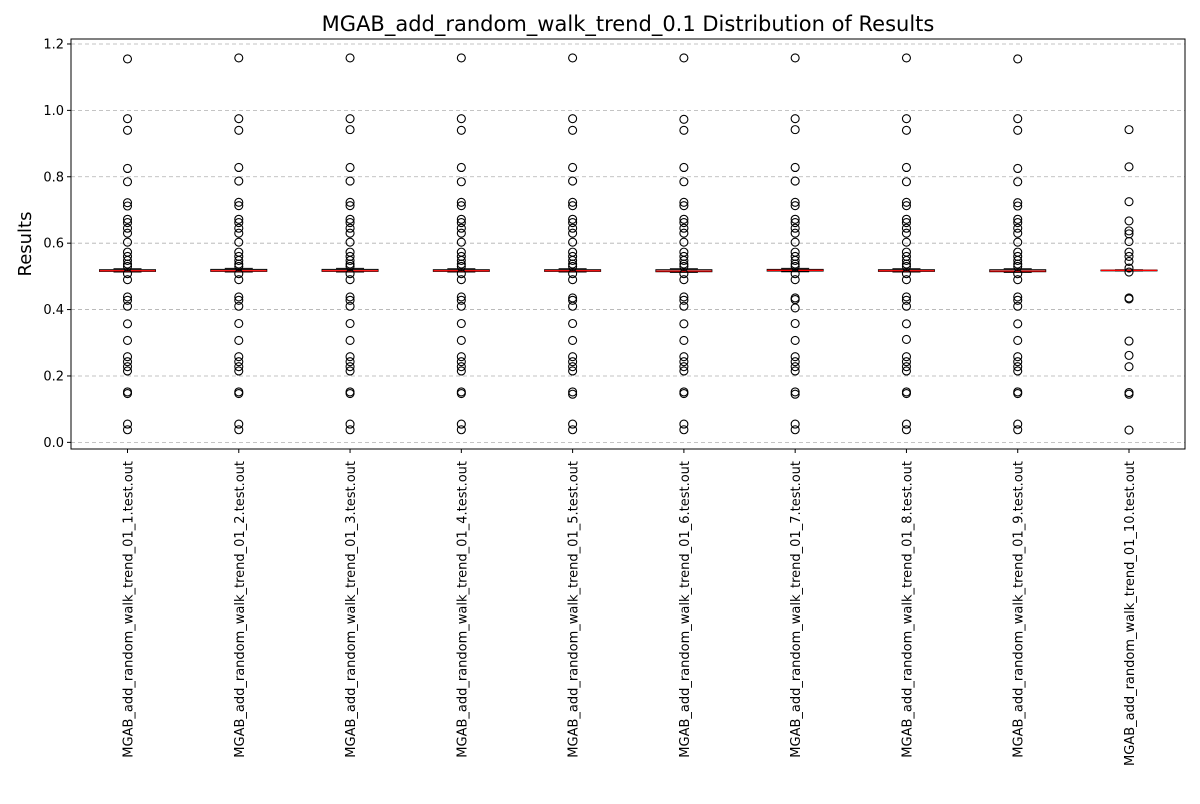 Image resolution: width=1200 pixels, height=804 pixels. Describe the element at coordinates (907, 609) in the screenshot. I see `x-tick-label: MGAB_add_random_walk_trend_01_8.test.out` at that location.